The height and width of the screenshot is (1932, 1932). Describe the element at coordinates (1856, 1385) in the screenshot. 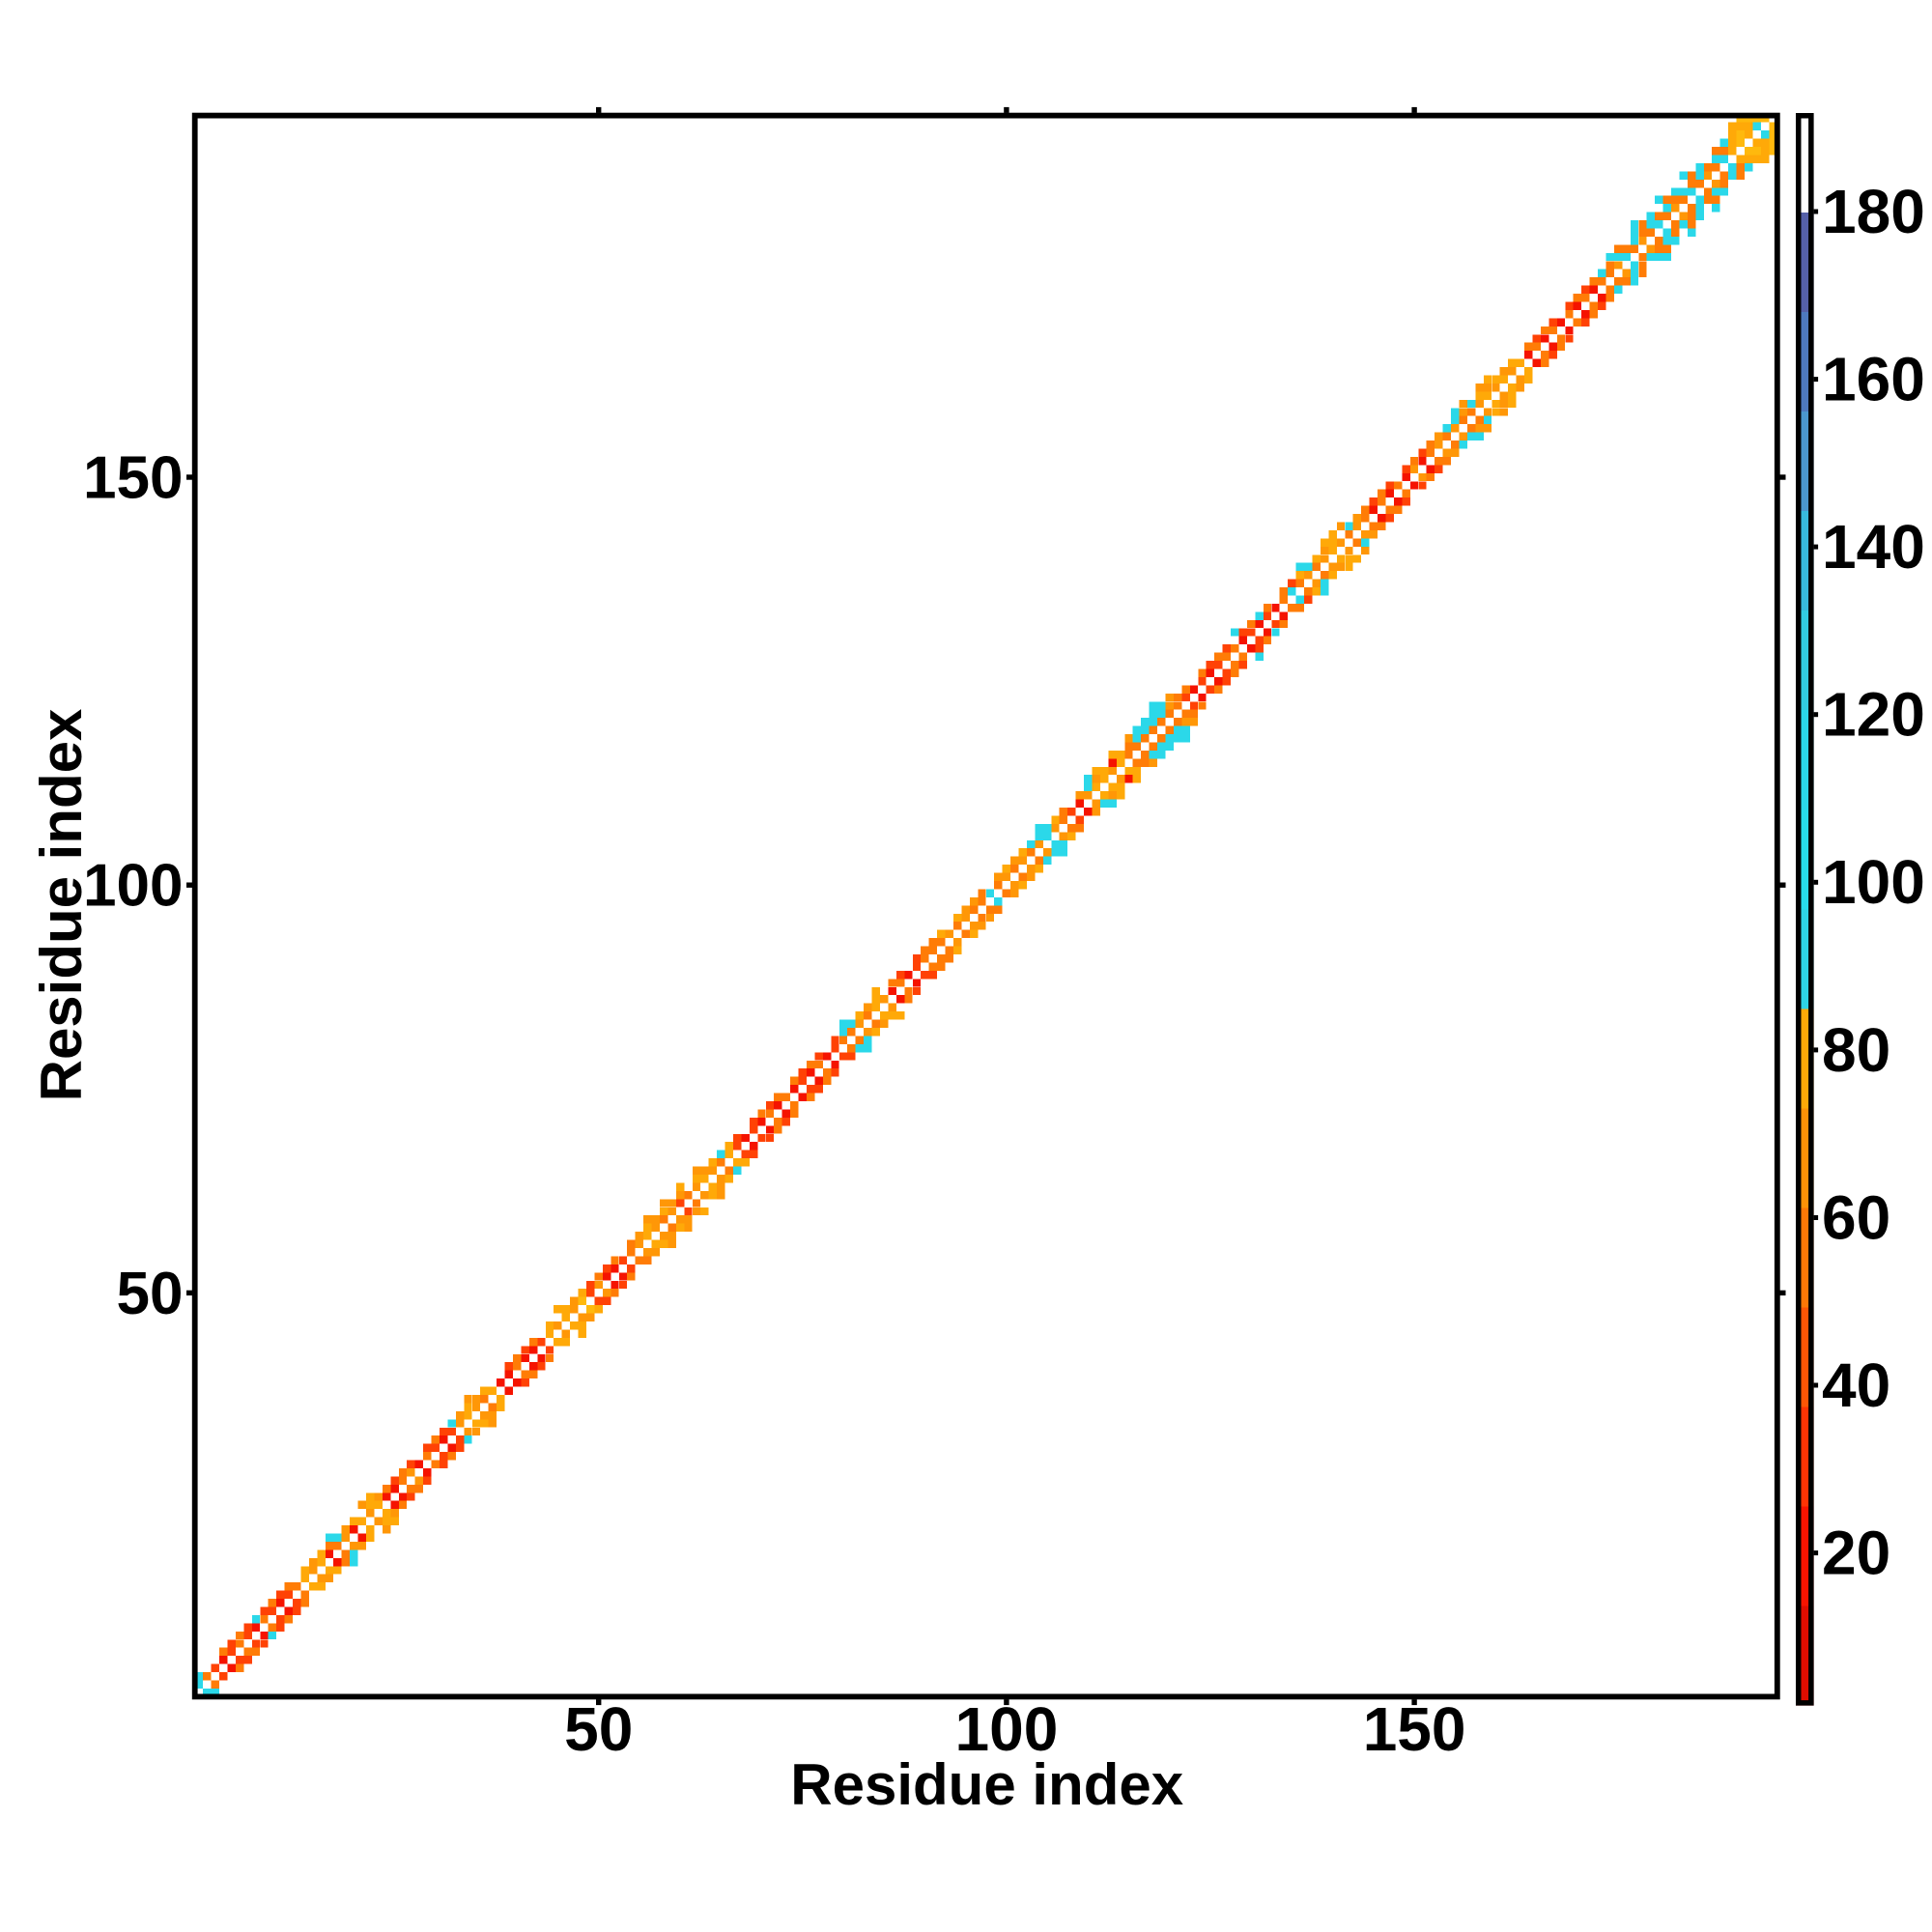

I see `svg-text: 40` at that location.